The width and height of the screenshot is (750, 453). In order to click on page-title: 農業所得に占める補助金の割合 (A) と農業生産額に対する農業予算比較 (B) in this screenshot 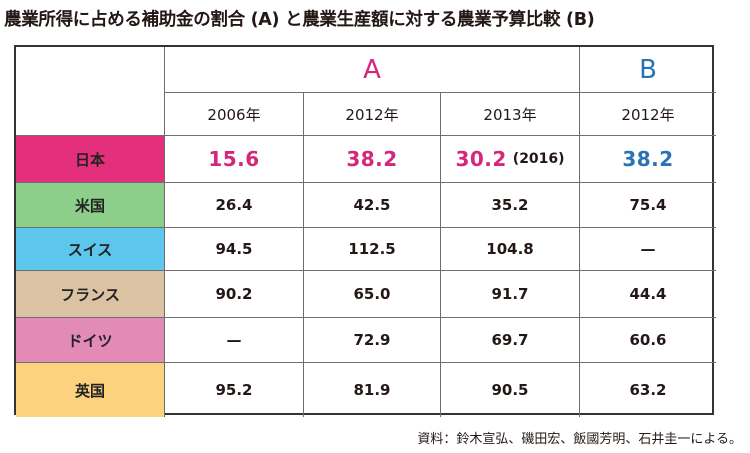, I will do `click(299, 20)`.